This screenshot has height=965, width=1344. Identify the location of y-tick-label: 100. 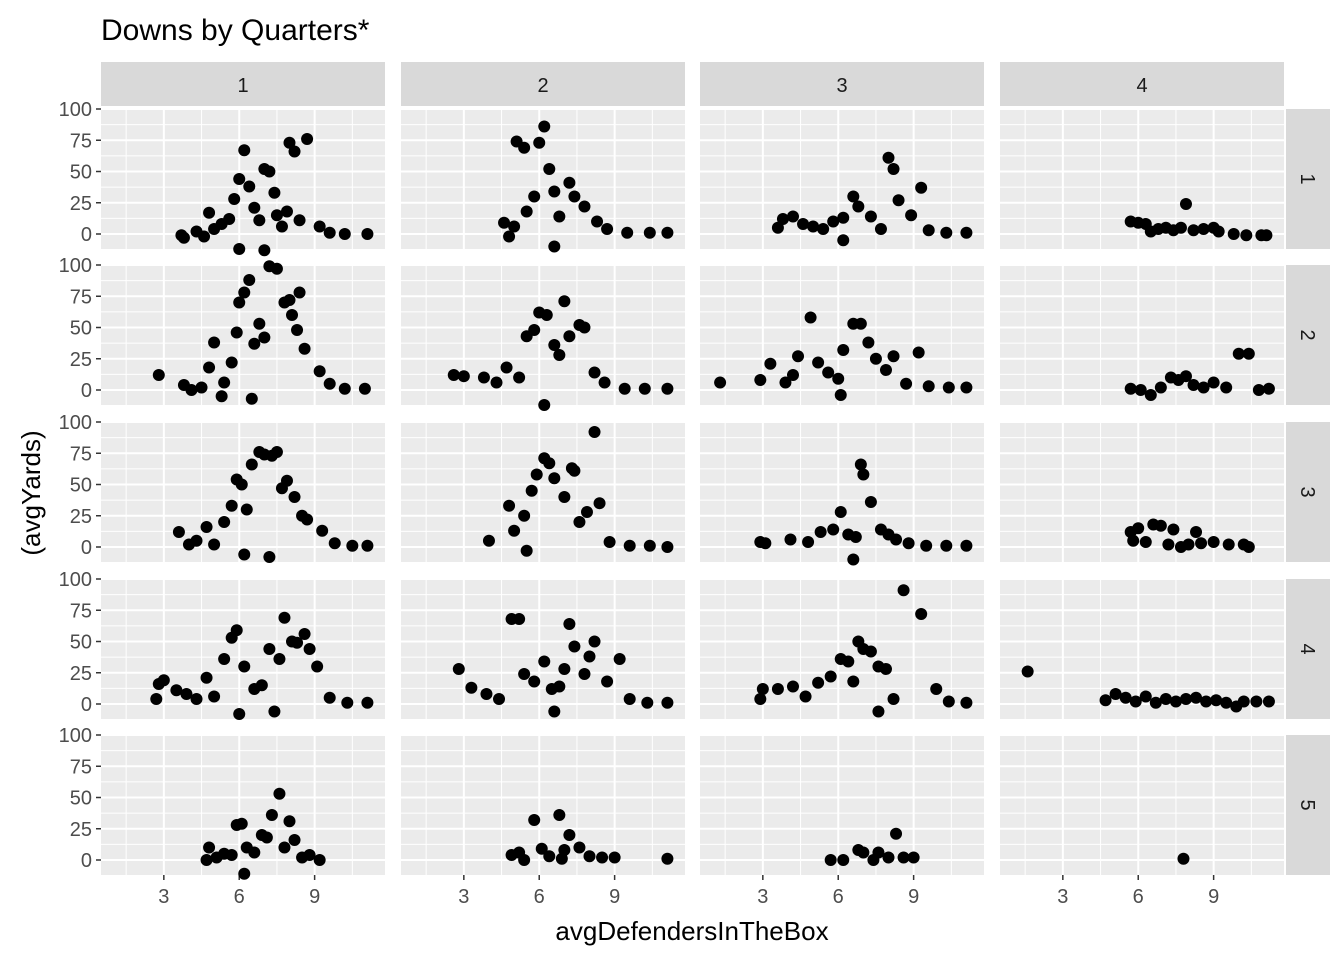
(75, 110).